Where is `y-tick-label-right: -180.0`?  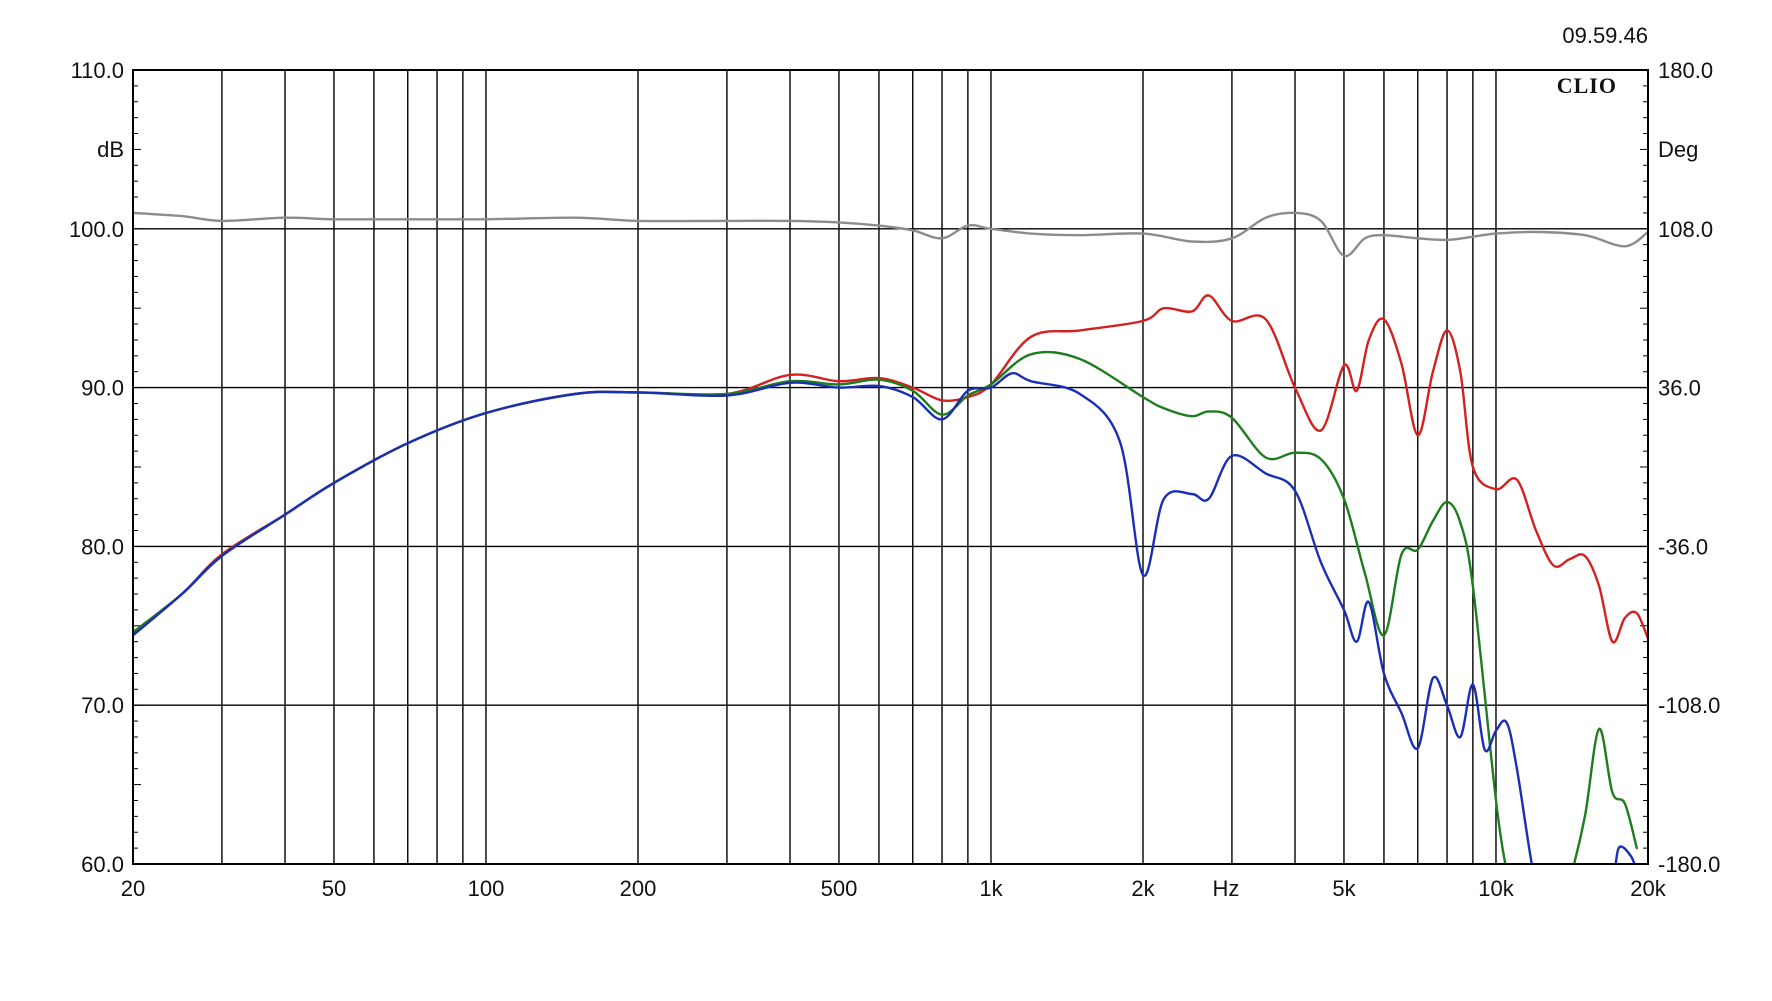 y-tick-label-right: -180.0 is located at coordinates (1689, 864).